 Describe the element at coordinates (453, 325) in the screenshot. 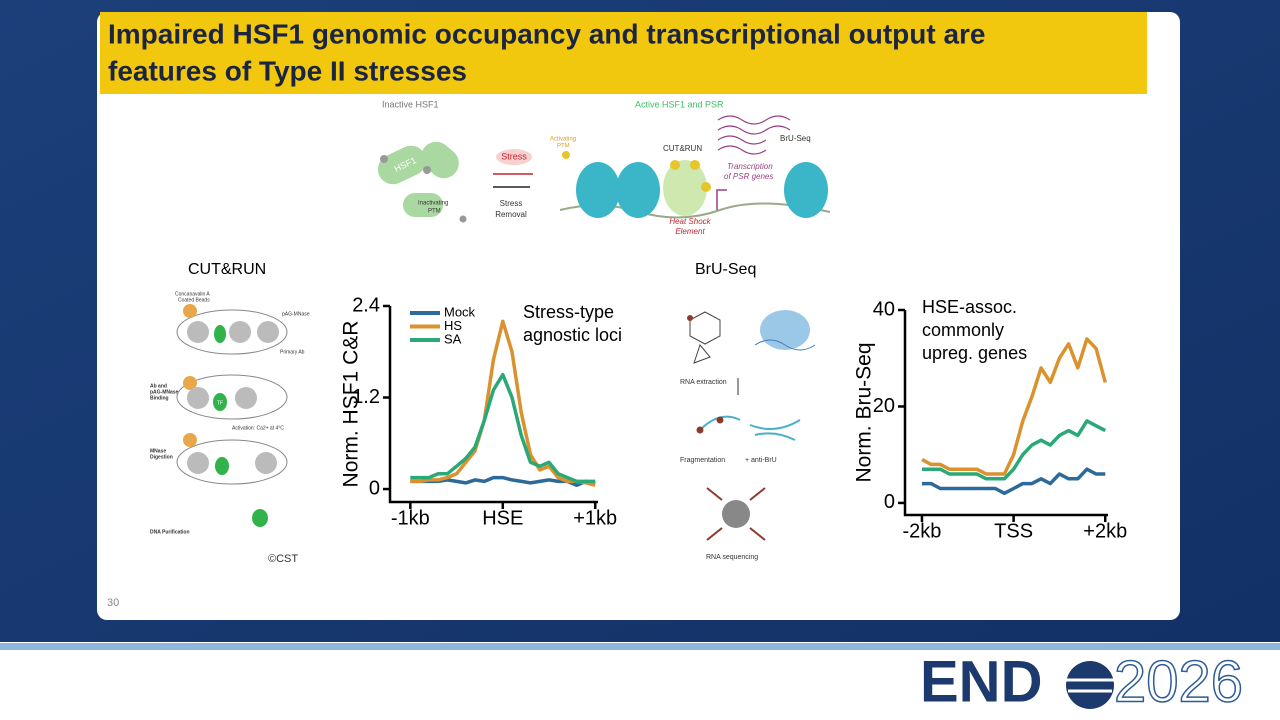

I see `legend-label: HS` at that location.